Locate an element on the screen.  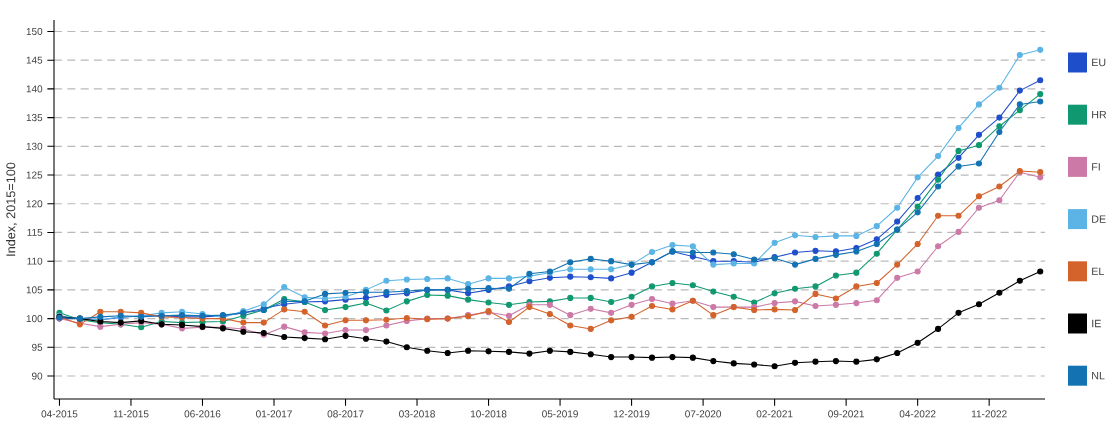
y-tick-label: 105 is located at coordinates (34, 290).